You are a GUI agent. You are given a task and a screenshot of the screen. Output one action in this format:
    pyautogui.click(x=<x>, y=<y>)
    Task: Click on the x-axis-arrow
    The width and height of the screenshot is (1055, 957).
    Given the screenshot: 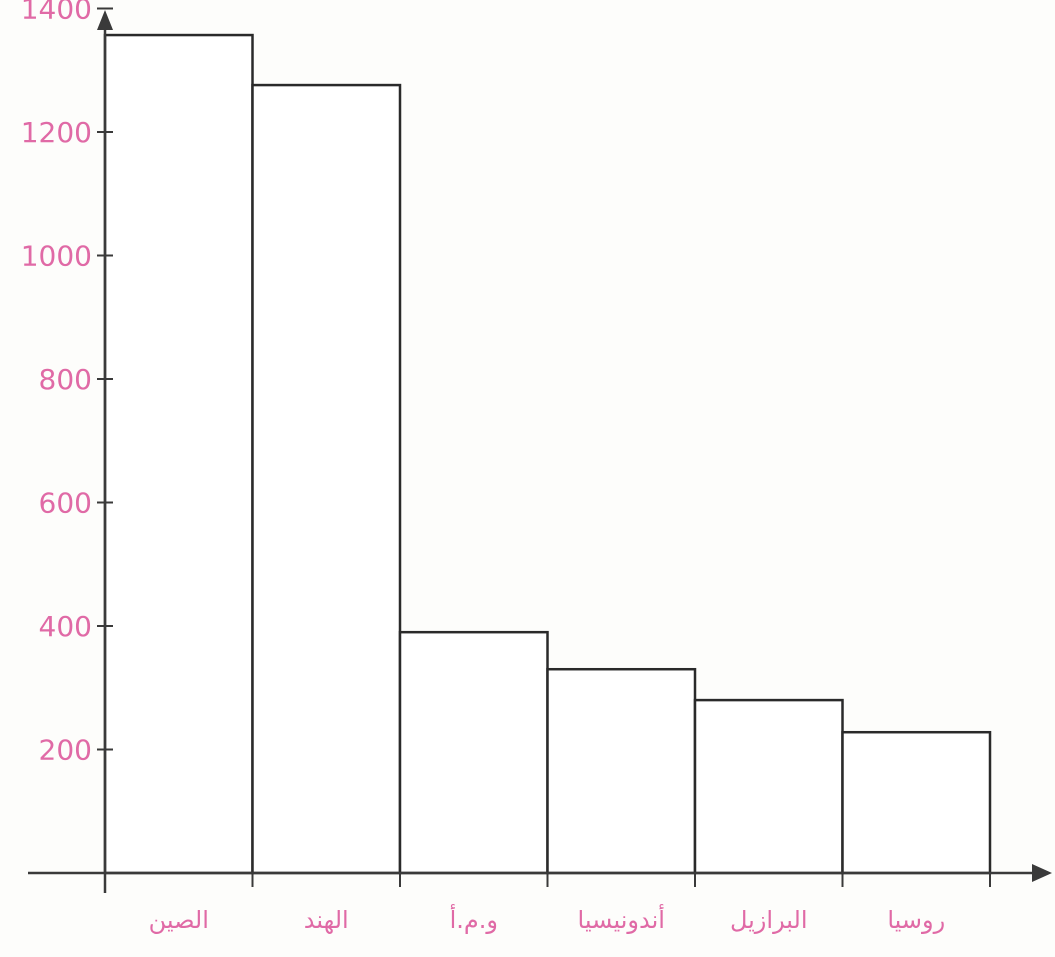 What is the action you would take?
    pyautogui.click(x=1042, y=873)
    